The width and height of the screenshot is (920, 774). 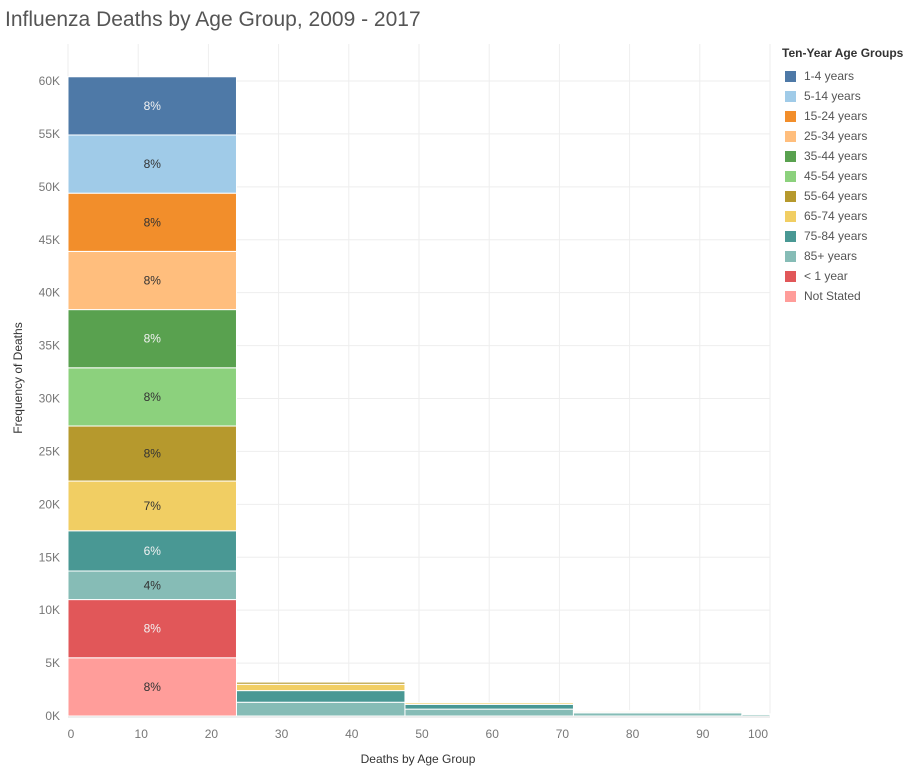 I want to click on legend-label: 45-54 years, so click(x=836, y=176).